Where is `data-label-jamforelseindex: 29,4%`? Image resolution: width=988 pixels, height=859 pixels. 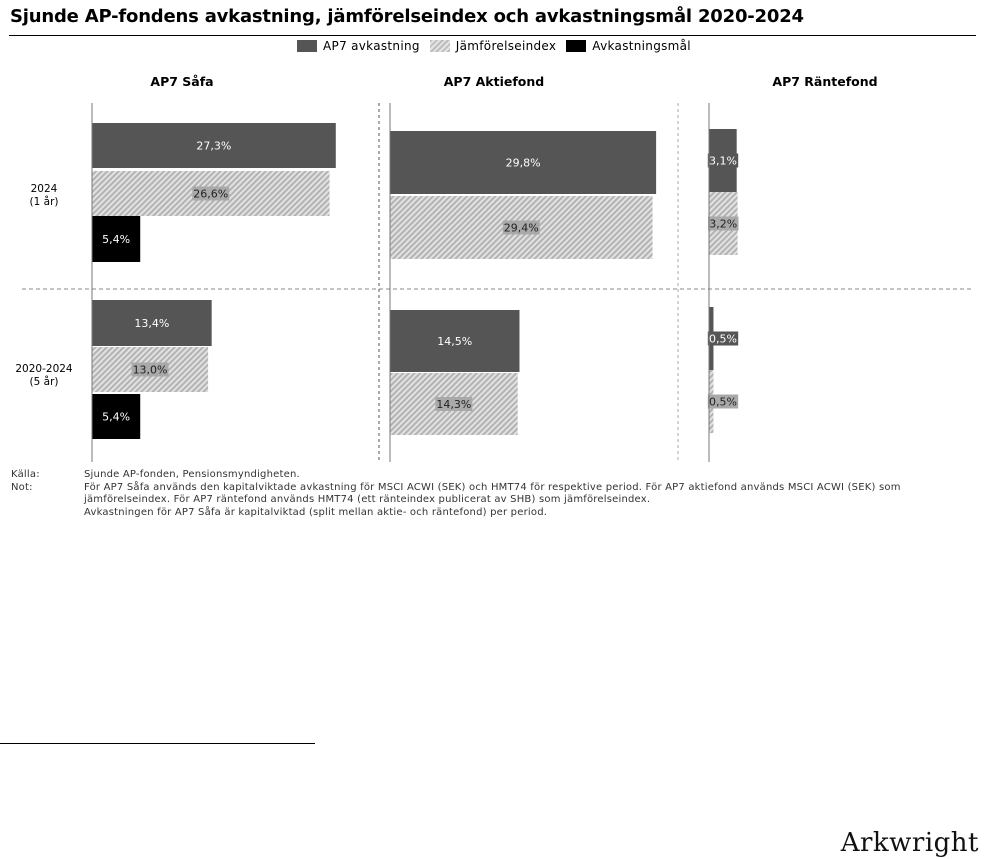
data-label-jamforelseindex: 29,4% is located at coordinates (521, 228).